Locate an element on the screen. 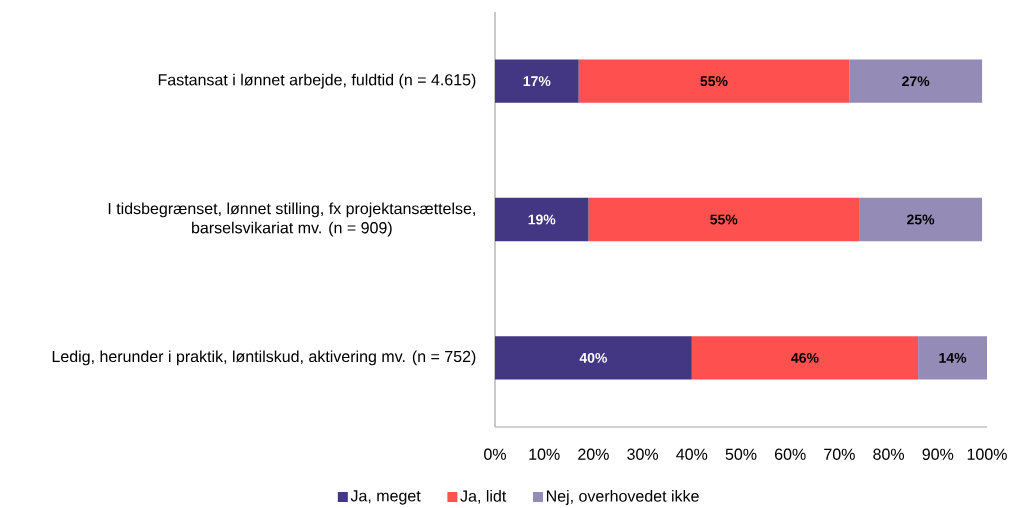 This screenshot has height=508, width=1011. data-label: 27% is located at coordinates (916, 81).